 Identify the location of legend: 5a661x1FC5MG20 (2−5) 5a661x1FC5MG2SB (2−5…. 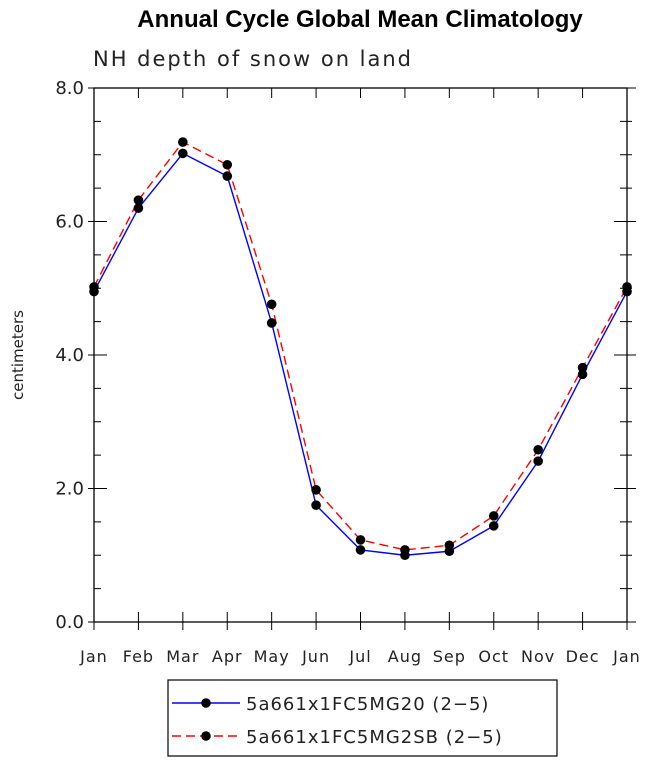
(362, 718).